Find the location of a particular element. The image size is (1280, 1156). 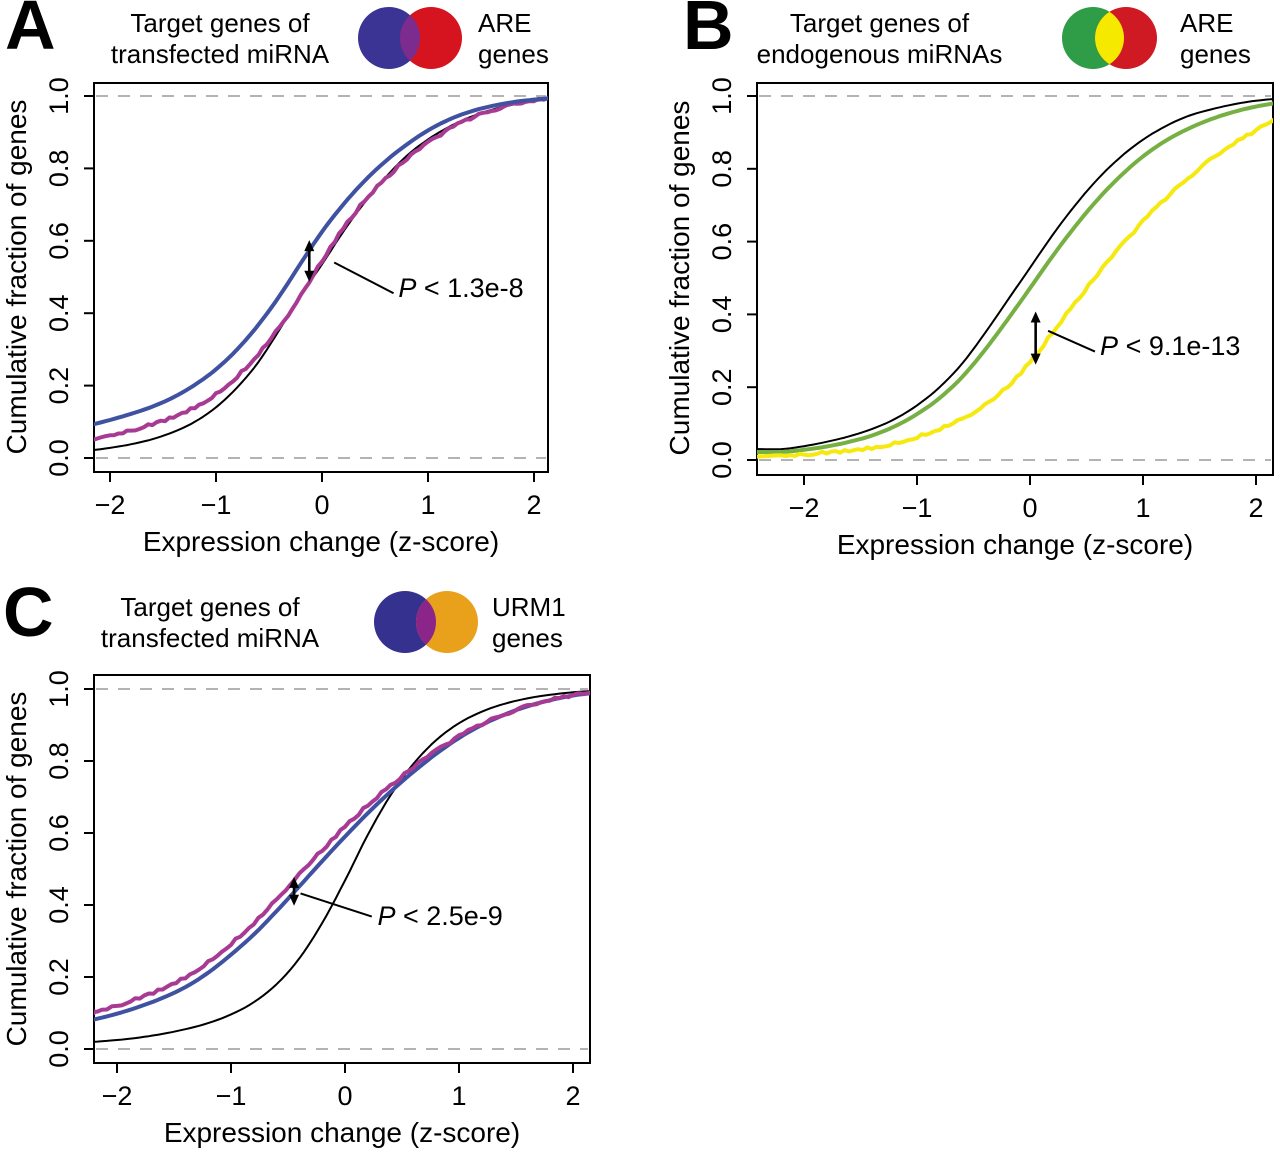

panel-b-venn-diagram is located at coordinates (1109, 38).